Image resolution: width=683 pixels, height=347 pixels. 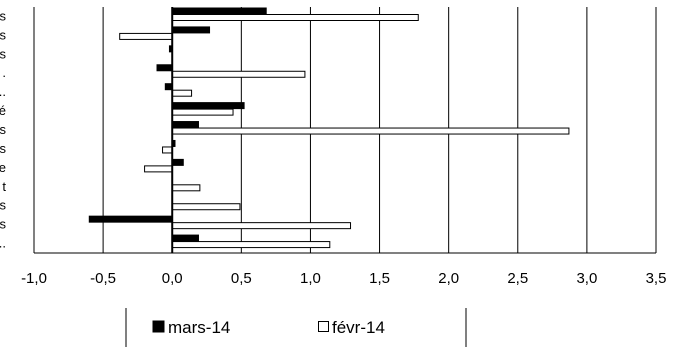 What do you see at coordinates (3, 110) in the screenshot?
I see `category-label: é` at bounding box center [3, 110].